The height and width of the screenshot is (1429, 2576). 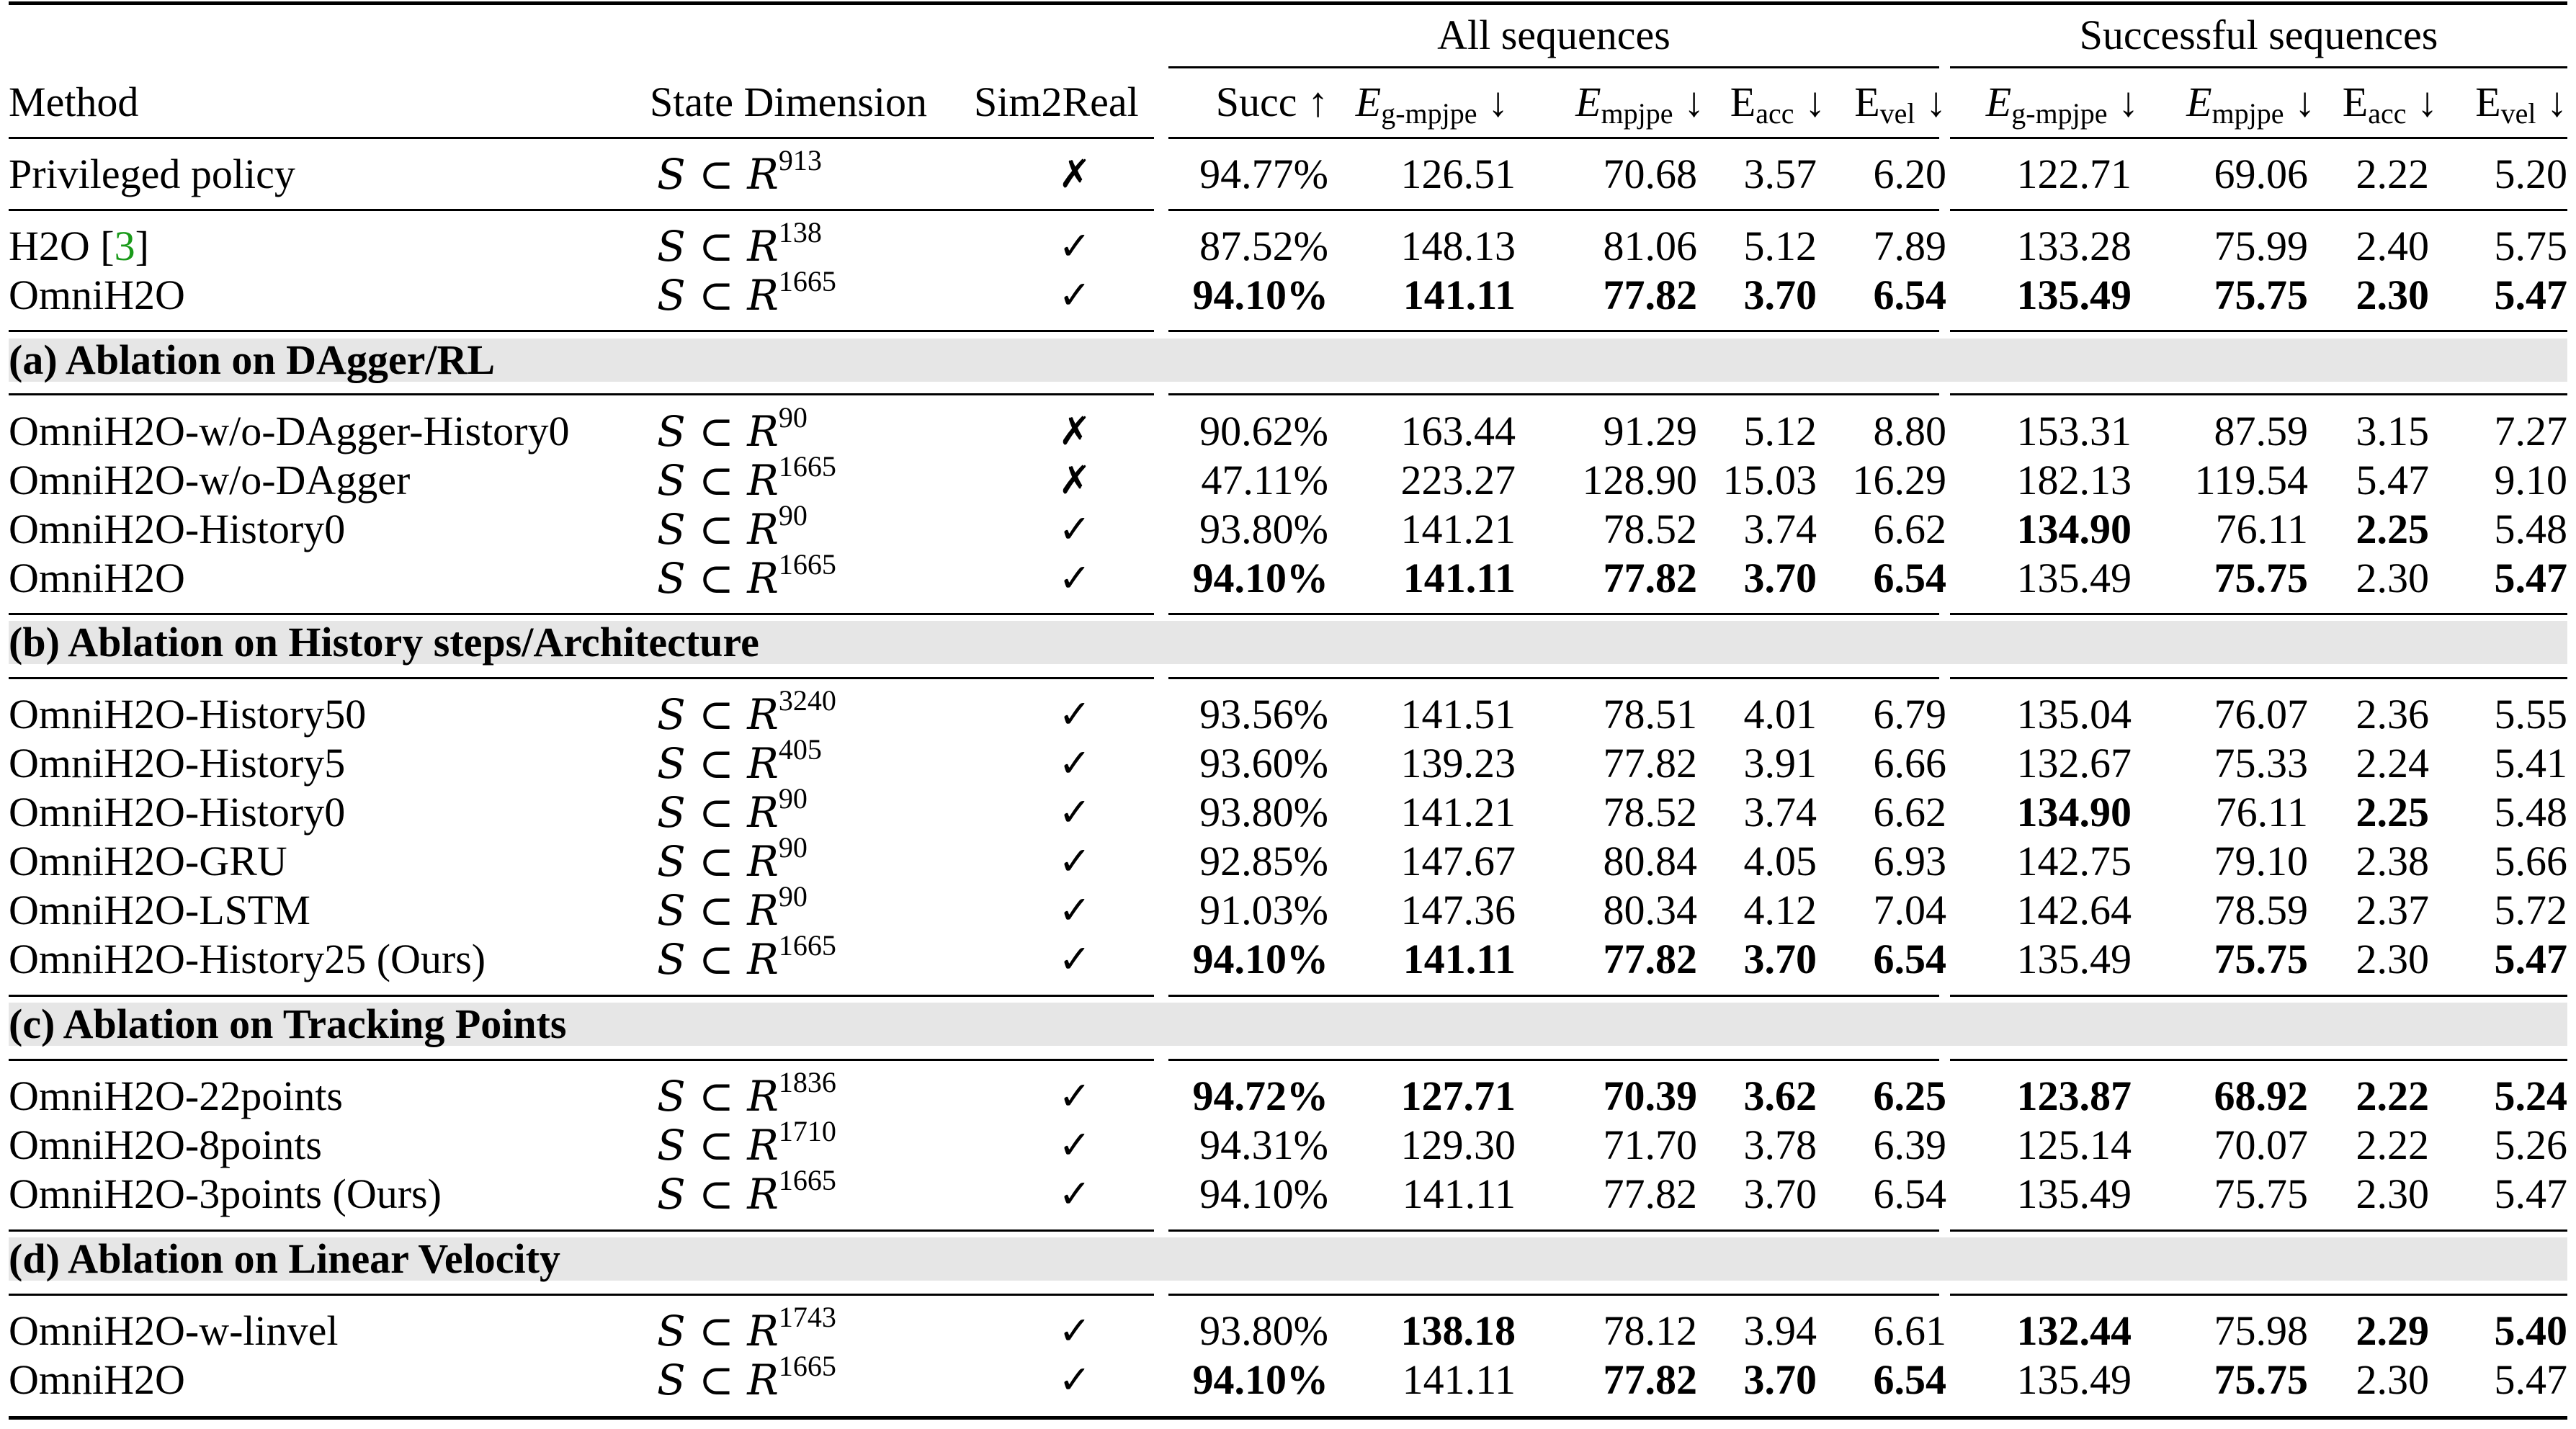 I want to click on metric-cell-successful: 79.10, so click(x=2261, y=861).